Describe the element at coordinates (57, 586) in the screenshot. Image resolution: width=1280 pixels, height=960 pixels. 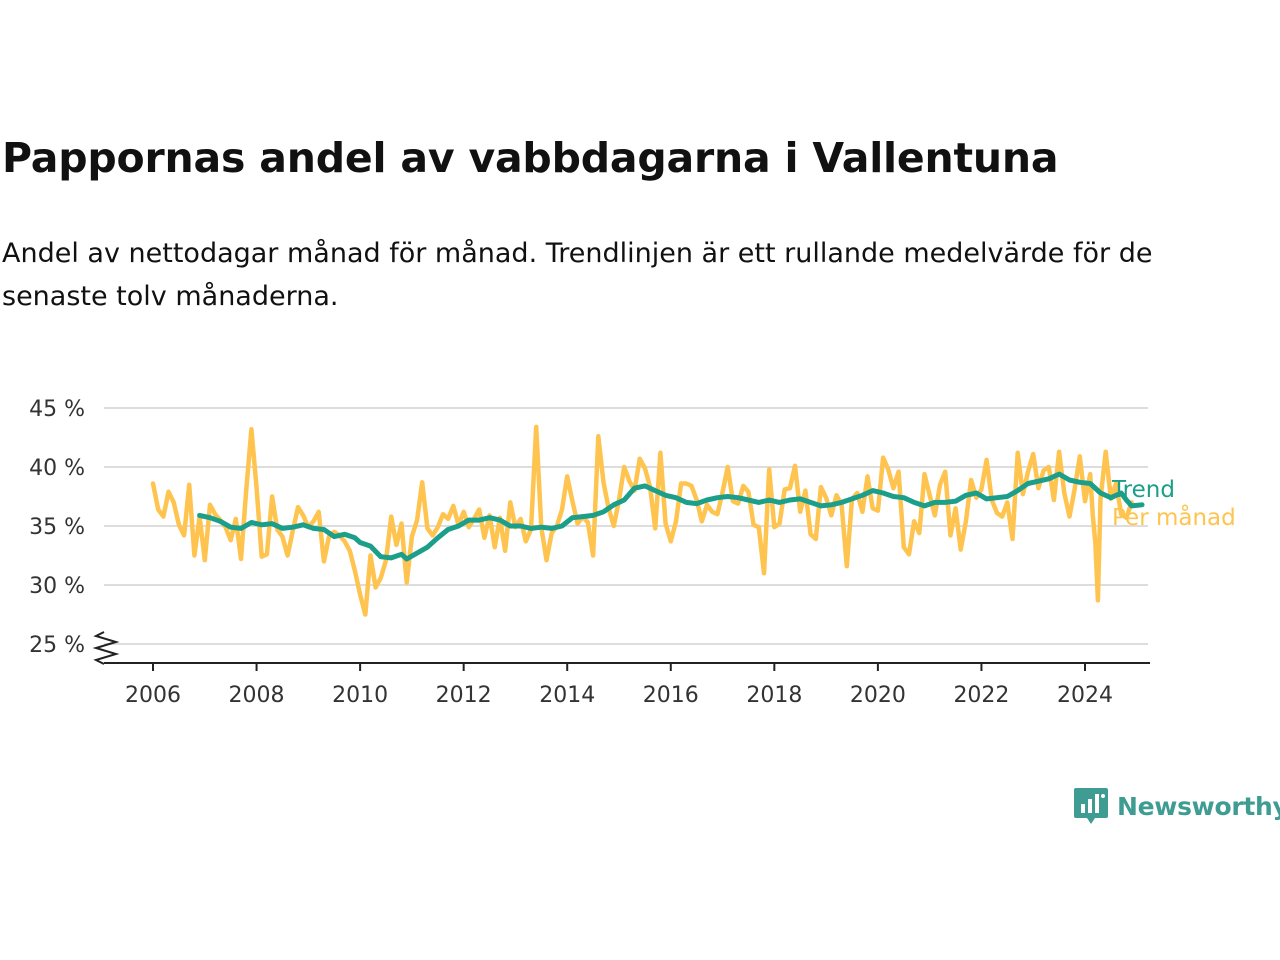
I see `y-tick-label: 30 %` at that location.